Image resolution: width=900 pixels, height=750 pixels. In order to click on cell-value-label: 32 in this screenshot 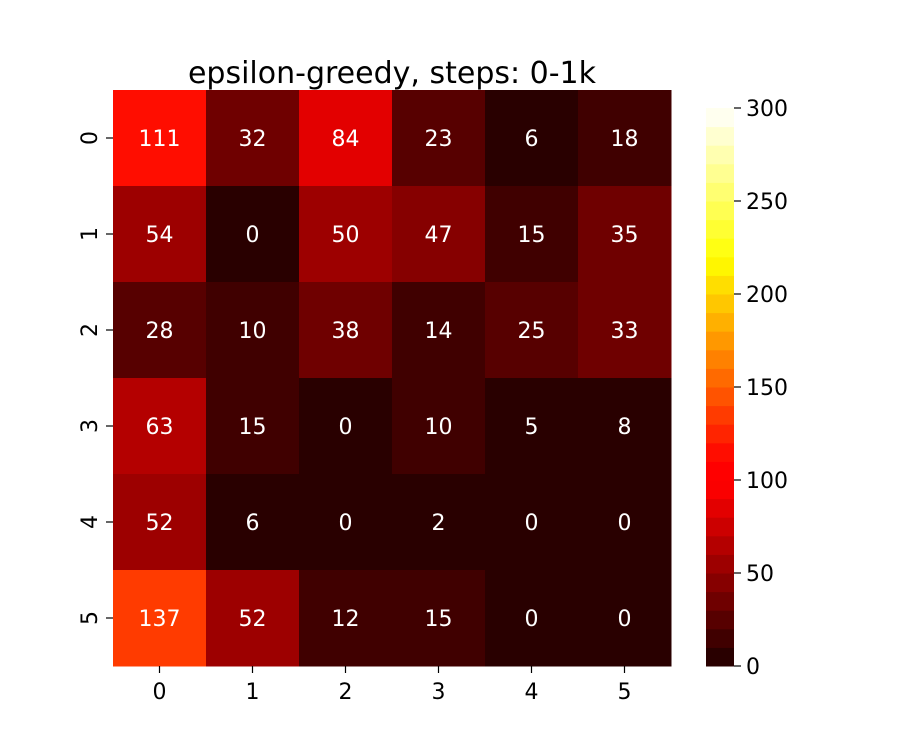, I will do `click(253, 139)`.